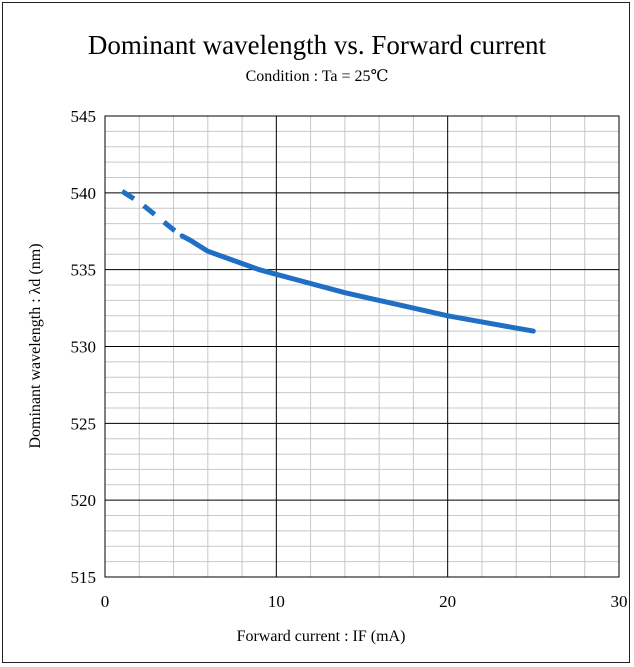  Describe the element at coordinates (357, 283) in the screenshot. I see `series-line-solid` at that location.